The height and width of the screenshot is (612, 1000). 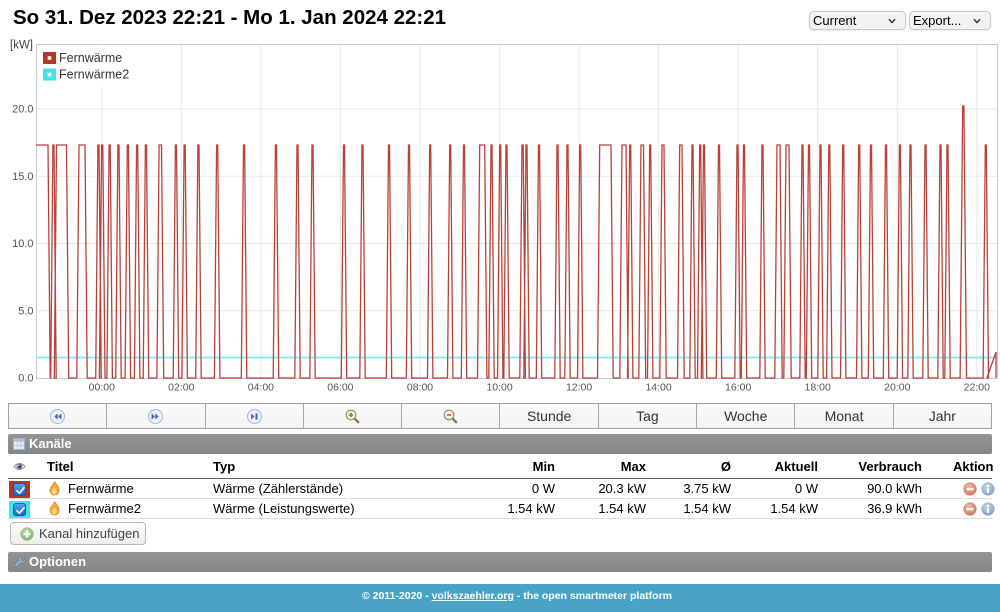 What do you see at coordinates (658, 388) in the screenshot?
I see `svg-text: 14:00` at bounding box center [658, 388].